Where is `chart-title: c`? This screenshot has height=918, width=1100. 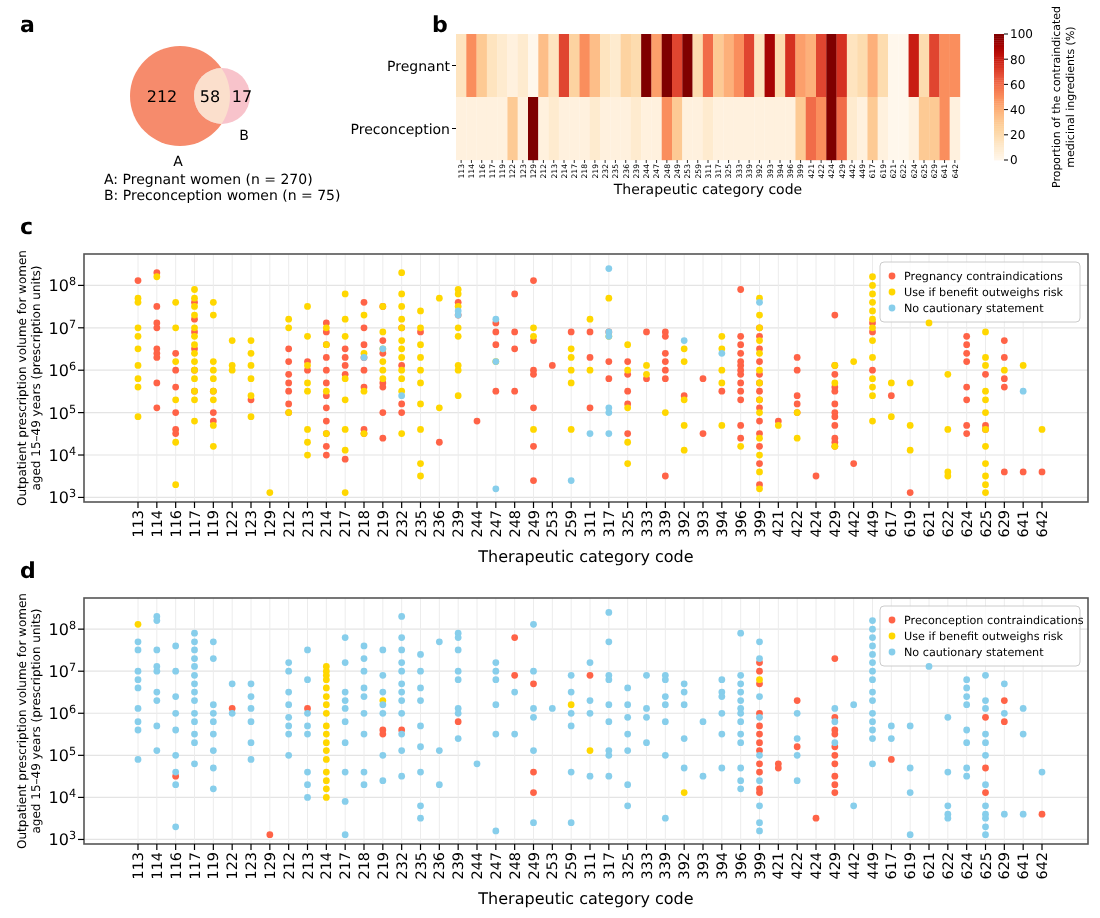 chart-title: c is located at coordinates (27, 227).